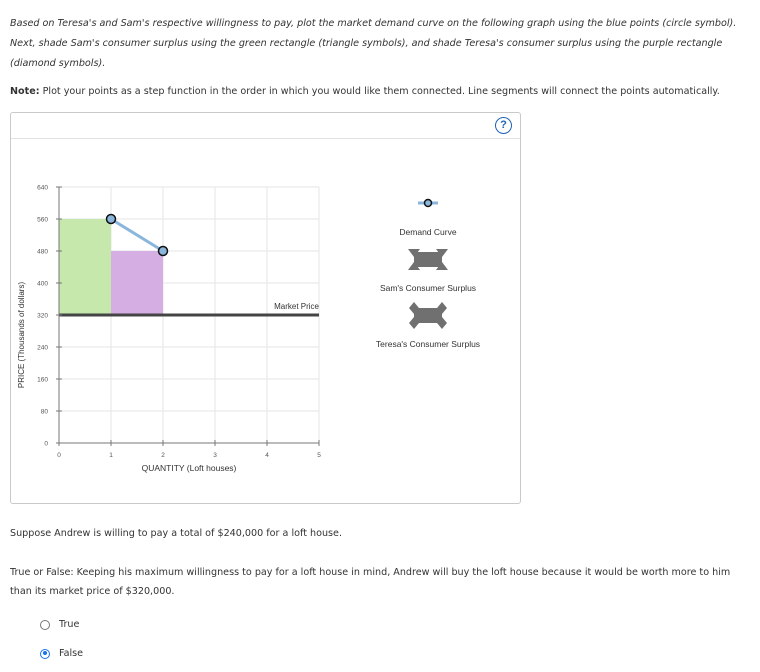  Describe the element at coordinates (59, 455) in the screenshot. I see `x-tick-label: 0` at that location.